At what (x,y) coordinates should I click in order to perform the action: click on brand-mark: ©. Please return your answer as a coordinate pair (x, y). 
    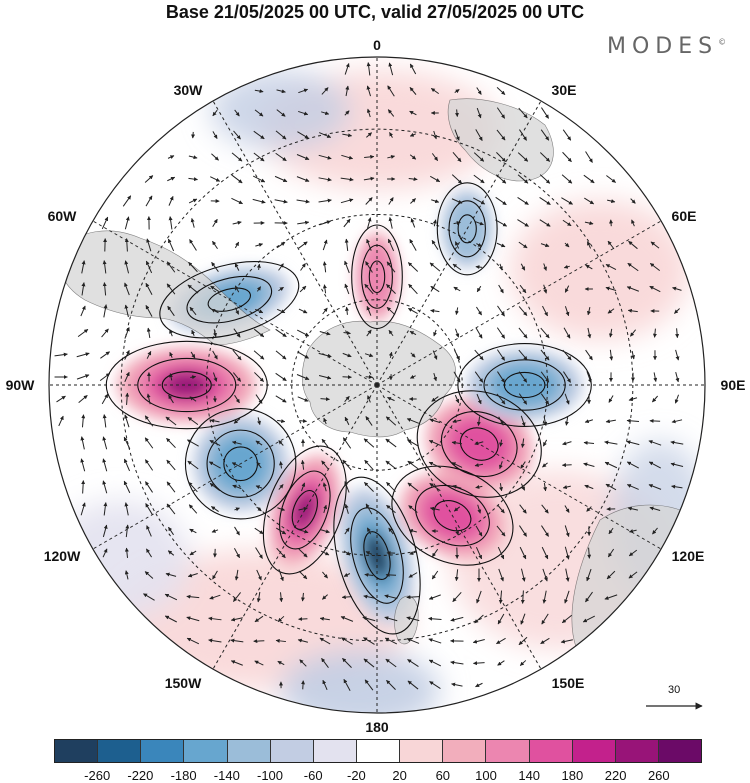
    Looking at the image, I should click on (722, 42).